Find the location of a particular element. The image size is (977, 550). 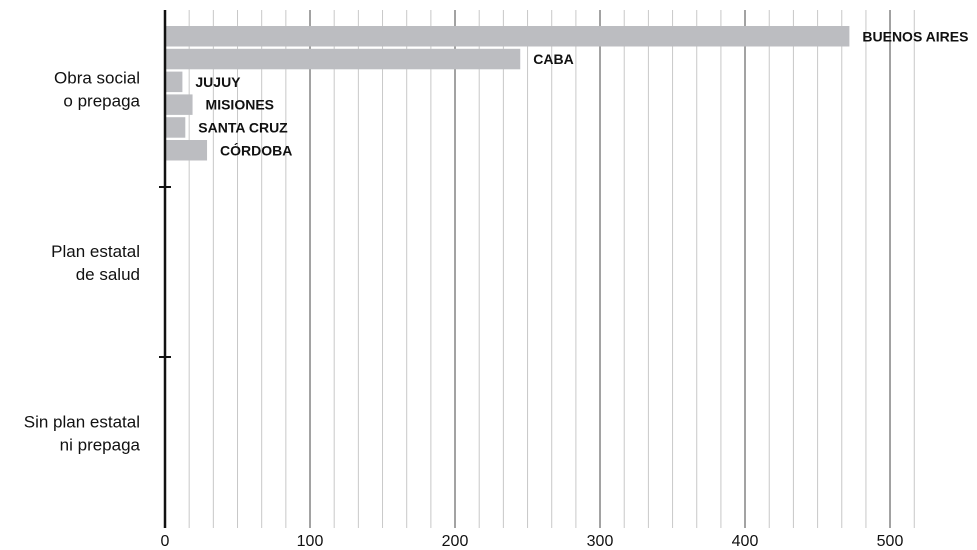

category-label: Plan estatal de salud is located at coordinates (95, 263).